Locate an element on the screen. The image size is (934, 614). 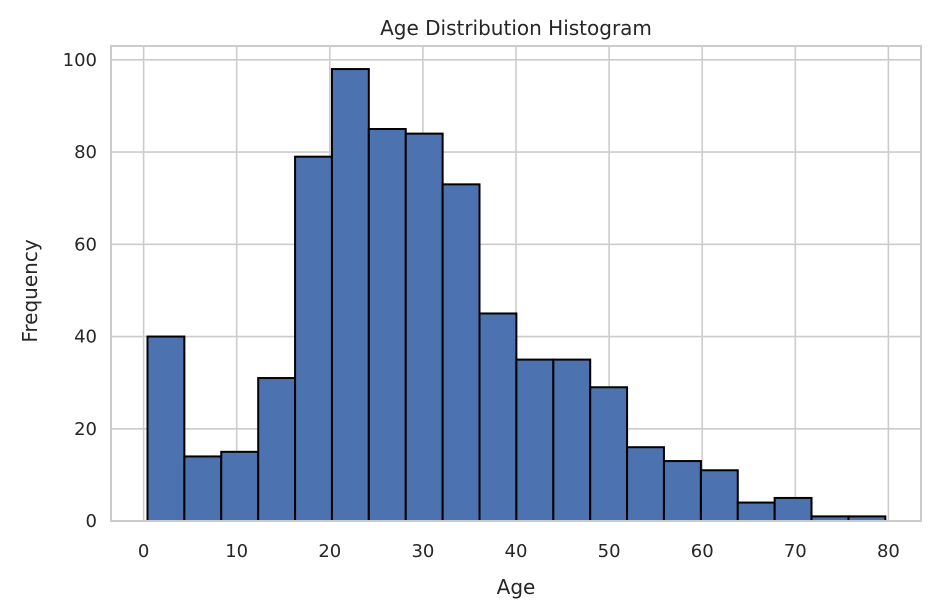
x-tick-label: 50 is located at coordinates (609, 551).